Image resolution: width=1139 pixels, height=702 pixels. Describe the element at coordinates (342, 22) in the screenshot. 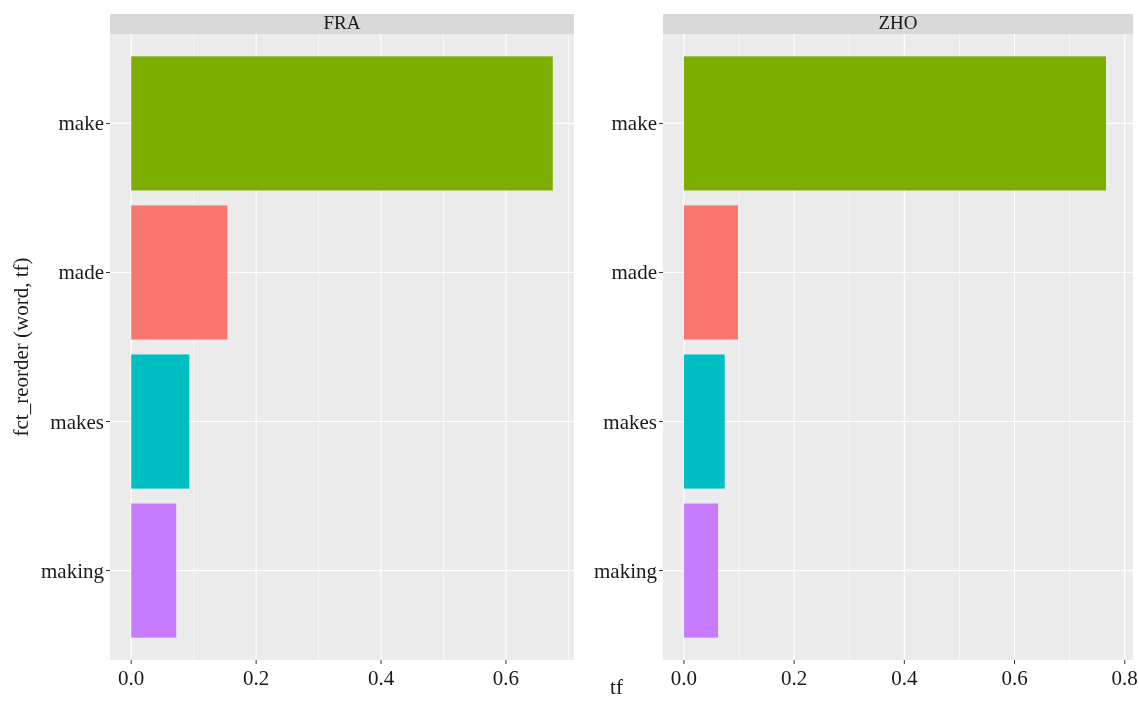

I see `chart-title: FRA` at that location.